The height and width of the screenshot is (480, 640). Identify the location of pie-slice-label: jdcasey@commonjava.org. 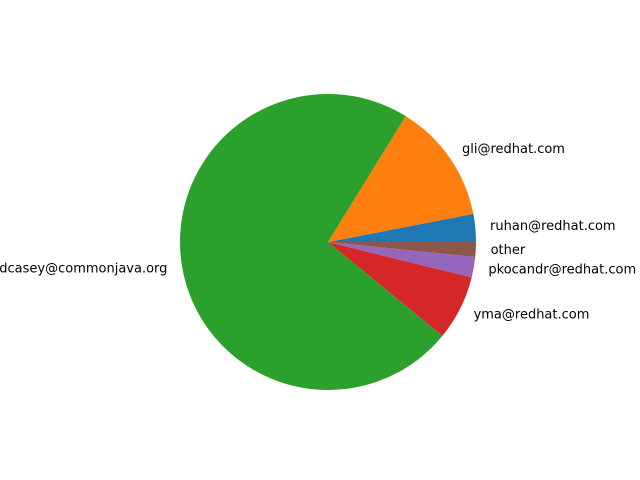
(83, 268).